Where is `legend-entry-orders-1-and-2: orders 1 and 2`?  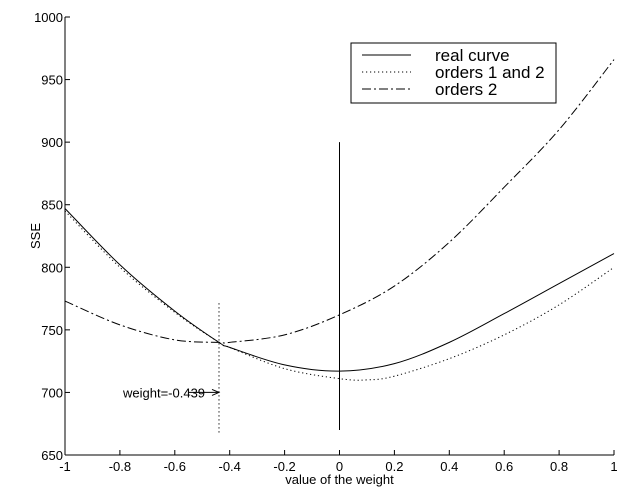 legend-entry-orders-1-and-2: orders 1 and 2 is located at coordinates (453, 72).